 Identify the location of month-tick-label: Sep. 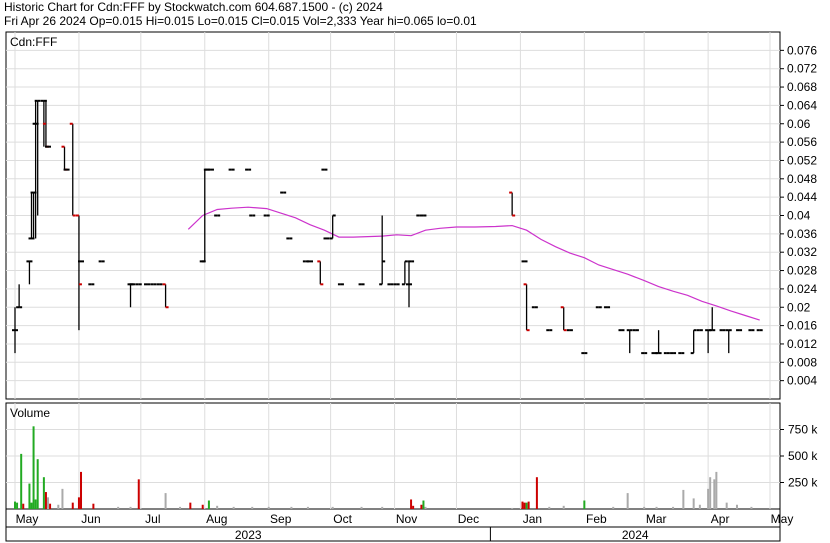
(281, 519).